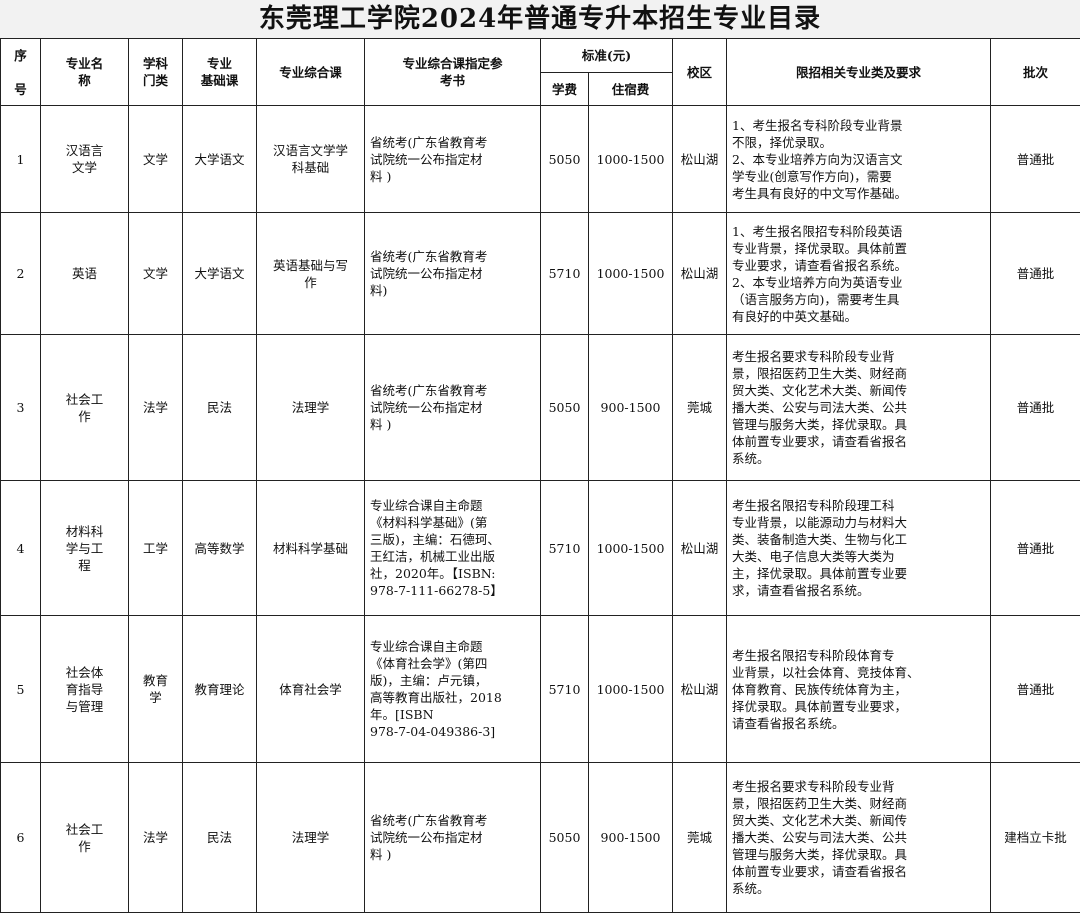 This screenshot has height=913, width=1080. What do you see at coordinates (565, 89) in the screenshot?
I see `header-tuition: 学费` at bounding box center [565, 89].